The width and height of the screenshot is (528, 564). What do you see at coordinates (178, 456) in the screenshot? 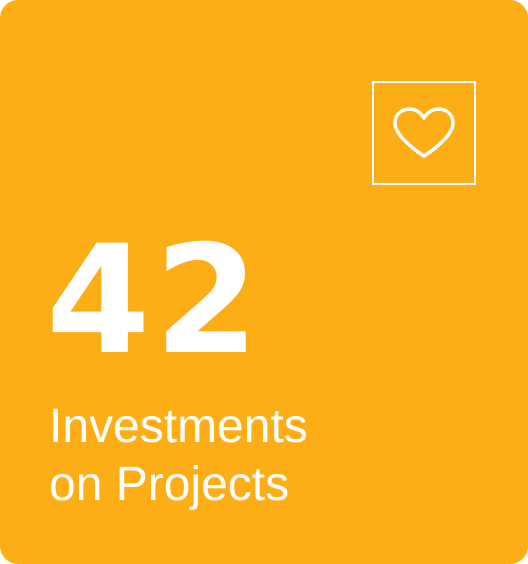
I see `stat-label: Investments on Projects` at bounding box center [178, 456].